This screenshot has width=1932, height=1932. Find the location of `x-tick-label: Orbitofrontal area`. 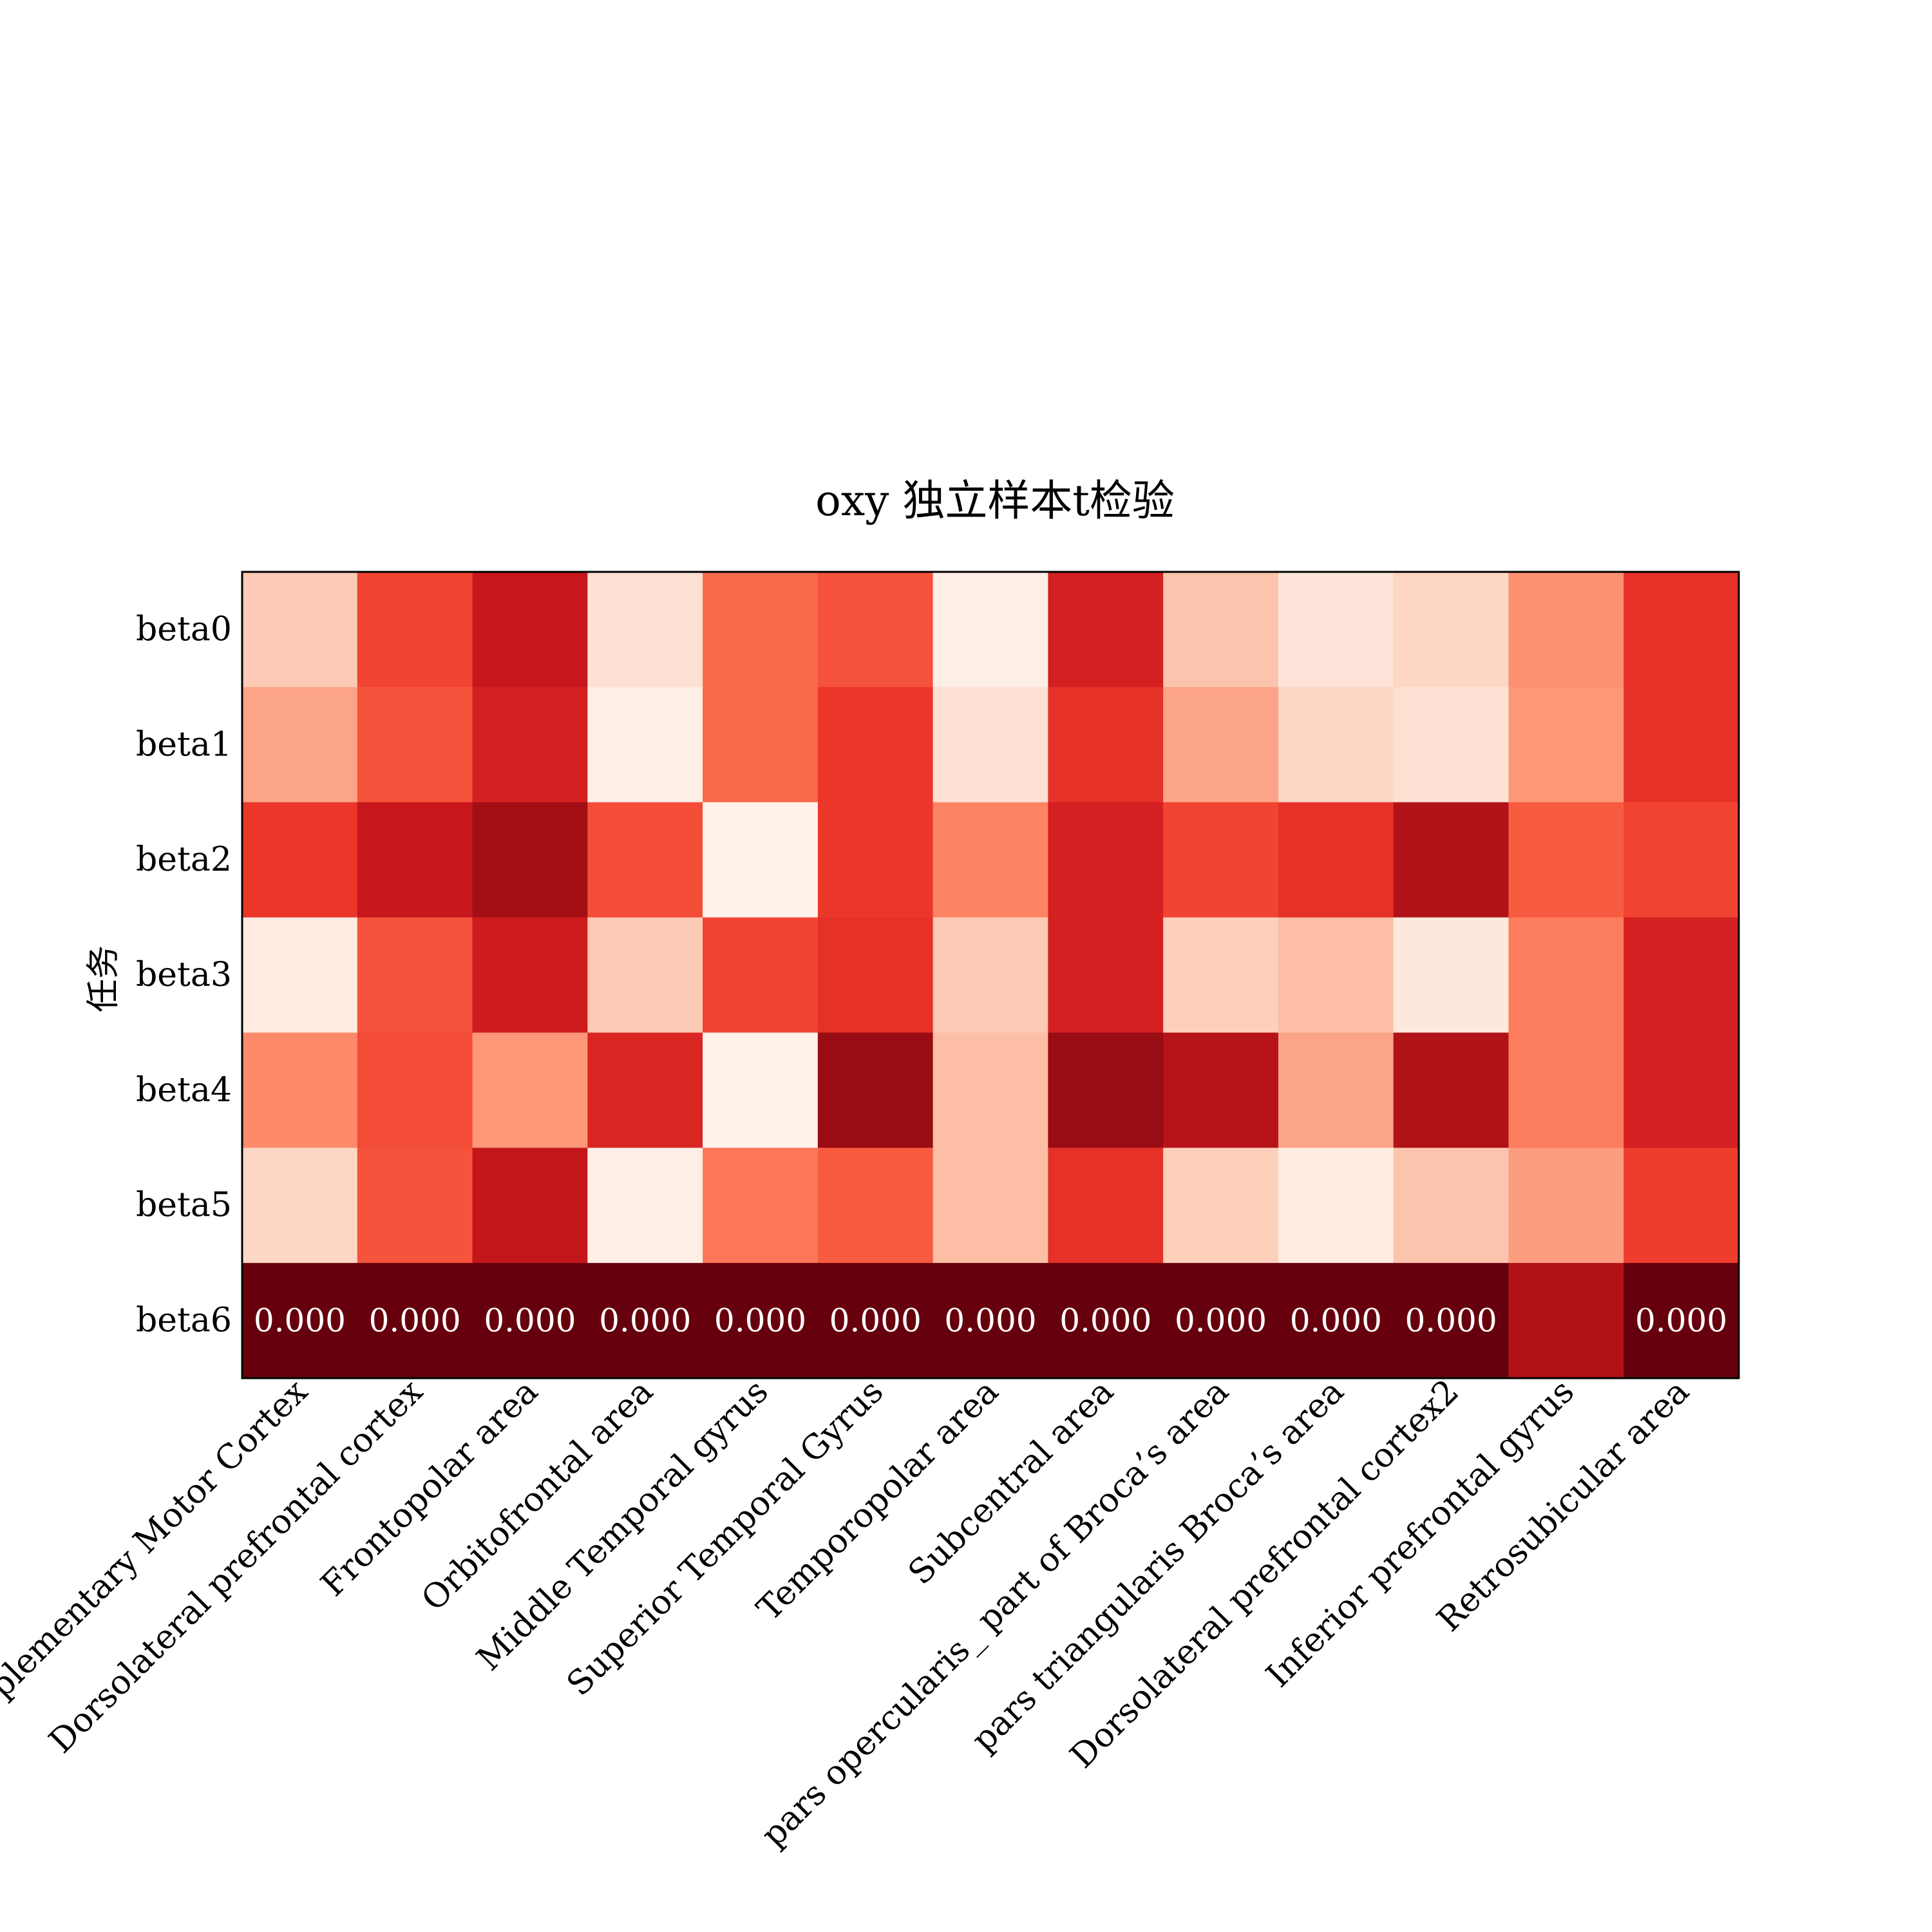

x-tick-label: Orbitofrontal area is located at coordinates (538, 1496).